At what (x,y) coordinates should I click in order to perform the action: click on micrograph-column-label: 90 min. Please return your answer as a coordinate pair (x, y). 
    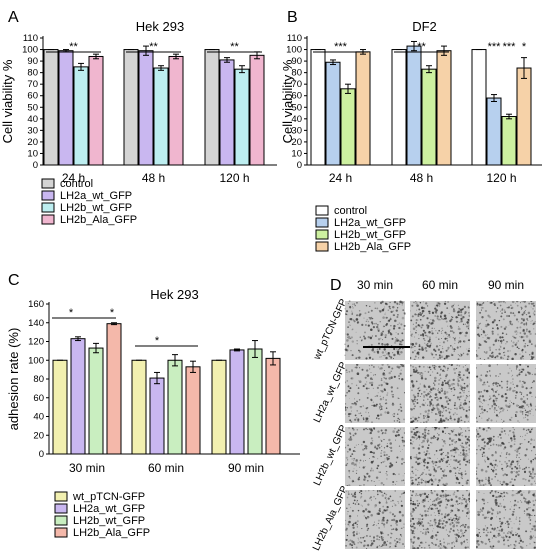
    Looking at the image, I should click on (506, 285).